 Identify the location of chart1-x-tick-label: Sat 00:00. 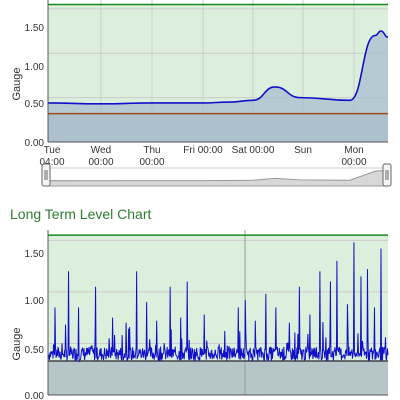
(253, 150).